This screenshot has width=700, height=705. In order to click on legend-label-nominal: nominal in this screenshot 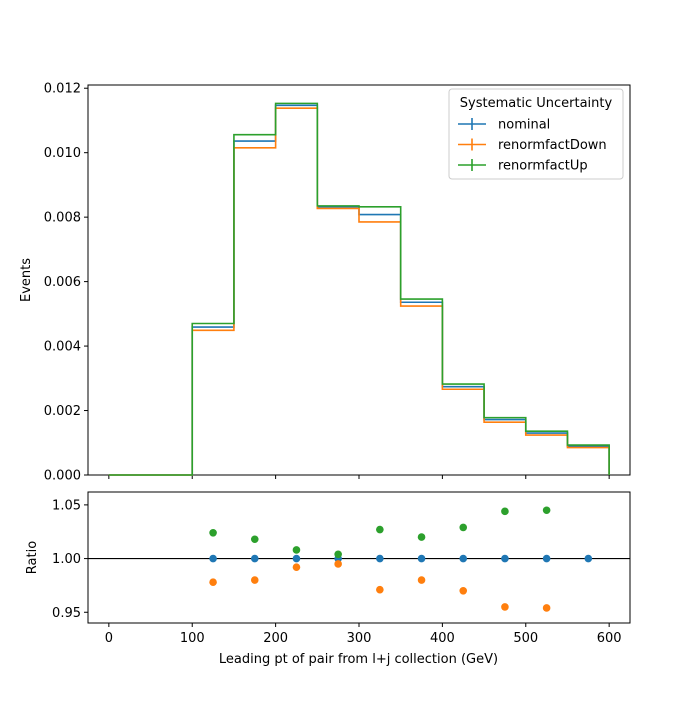, I will do `click(524, 125)`.